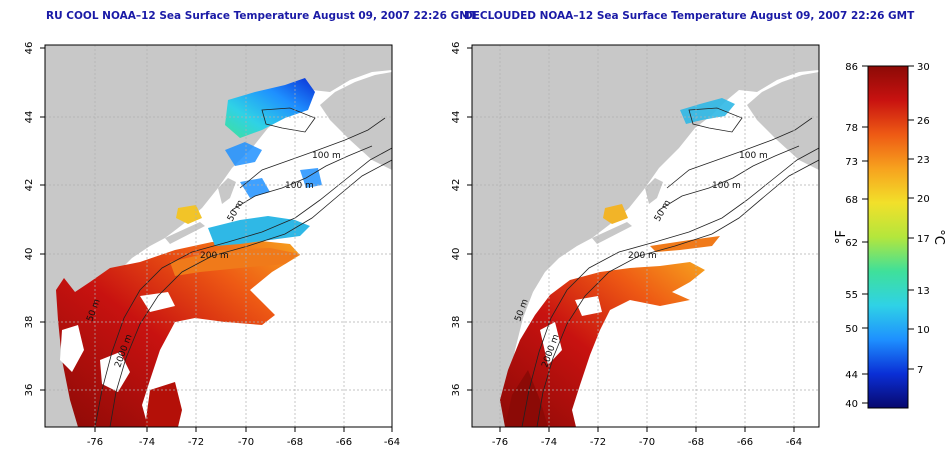 Image resolution: width=950 pixels, height=475 pixels. What do you see at coordinates (923, 239) in the screenshot?
I see `colorbar-c-tick: 17` at bounding box center [923, 239].